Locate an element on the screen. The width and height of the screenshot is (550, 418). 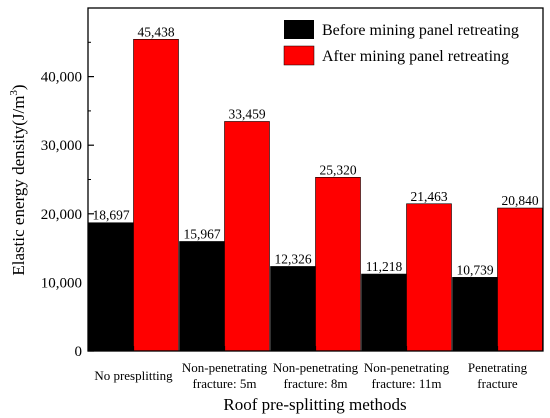
x-tick-label-4-line-1: fracture is located at coordinates (497, 383).